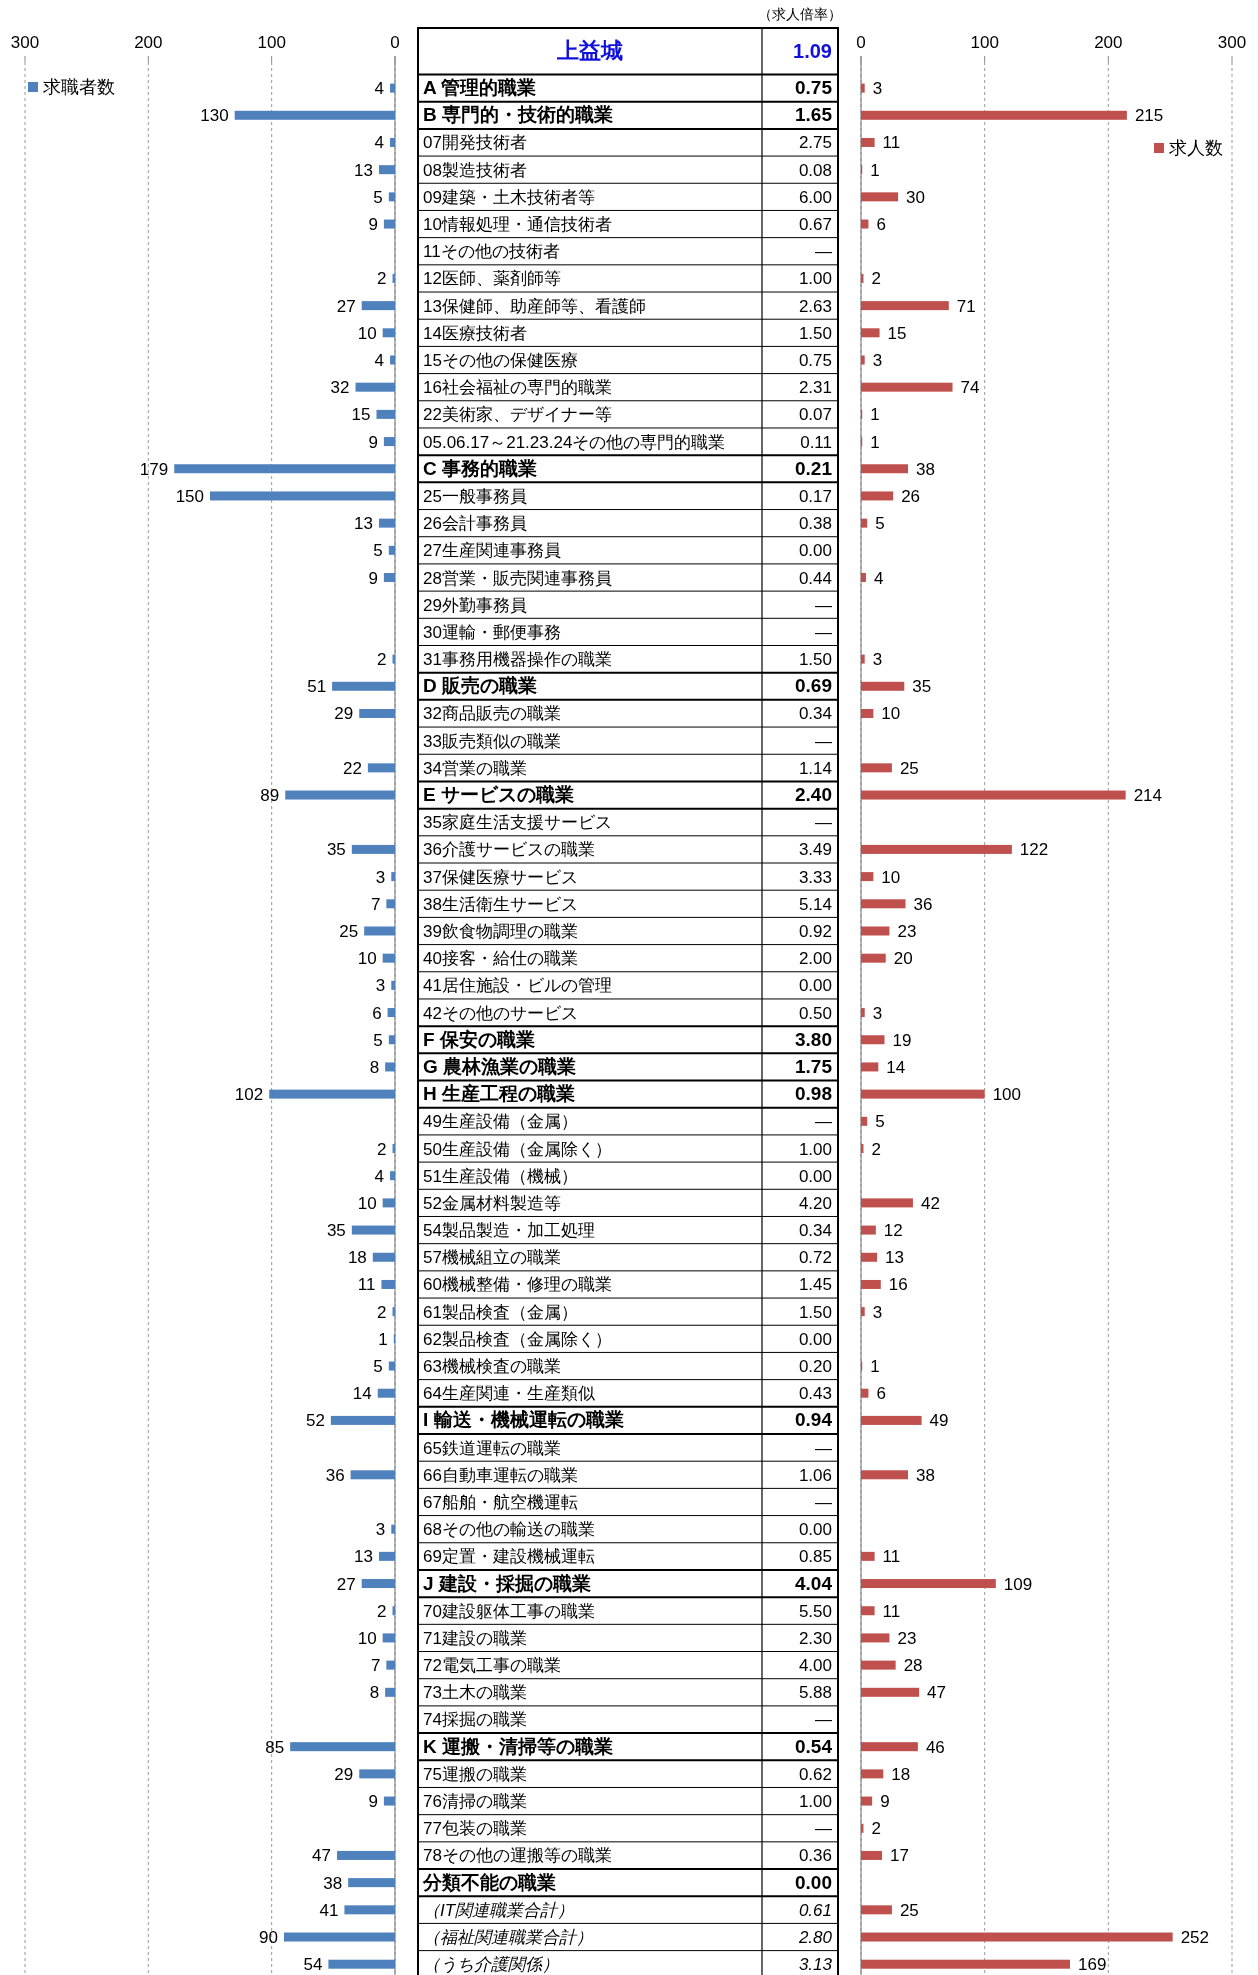 This screenshot has width=1258, height=1975. I want to click on data-label: 36, so click(923, 904).